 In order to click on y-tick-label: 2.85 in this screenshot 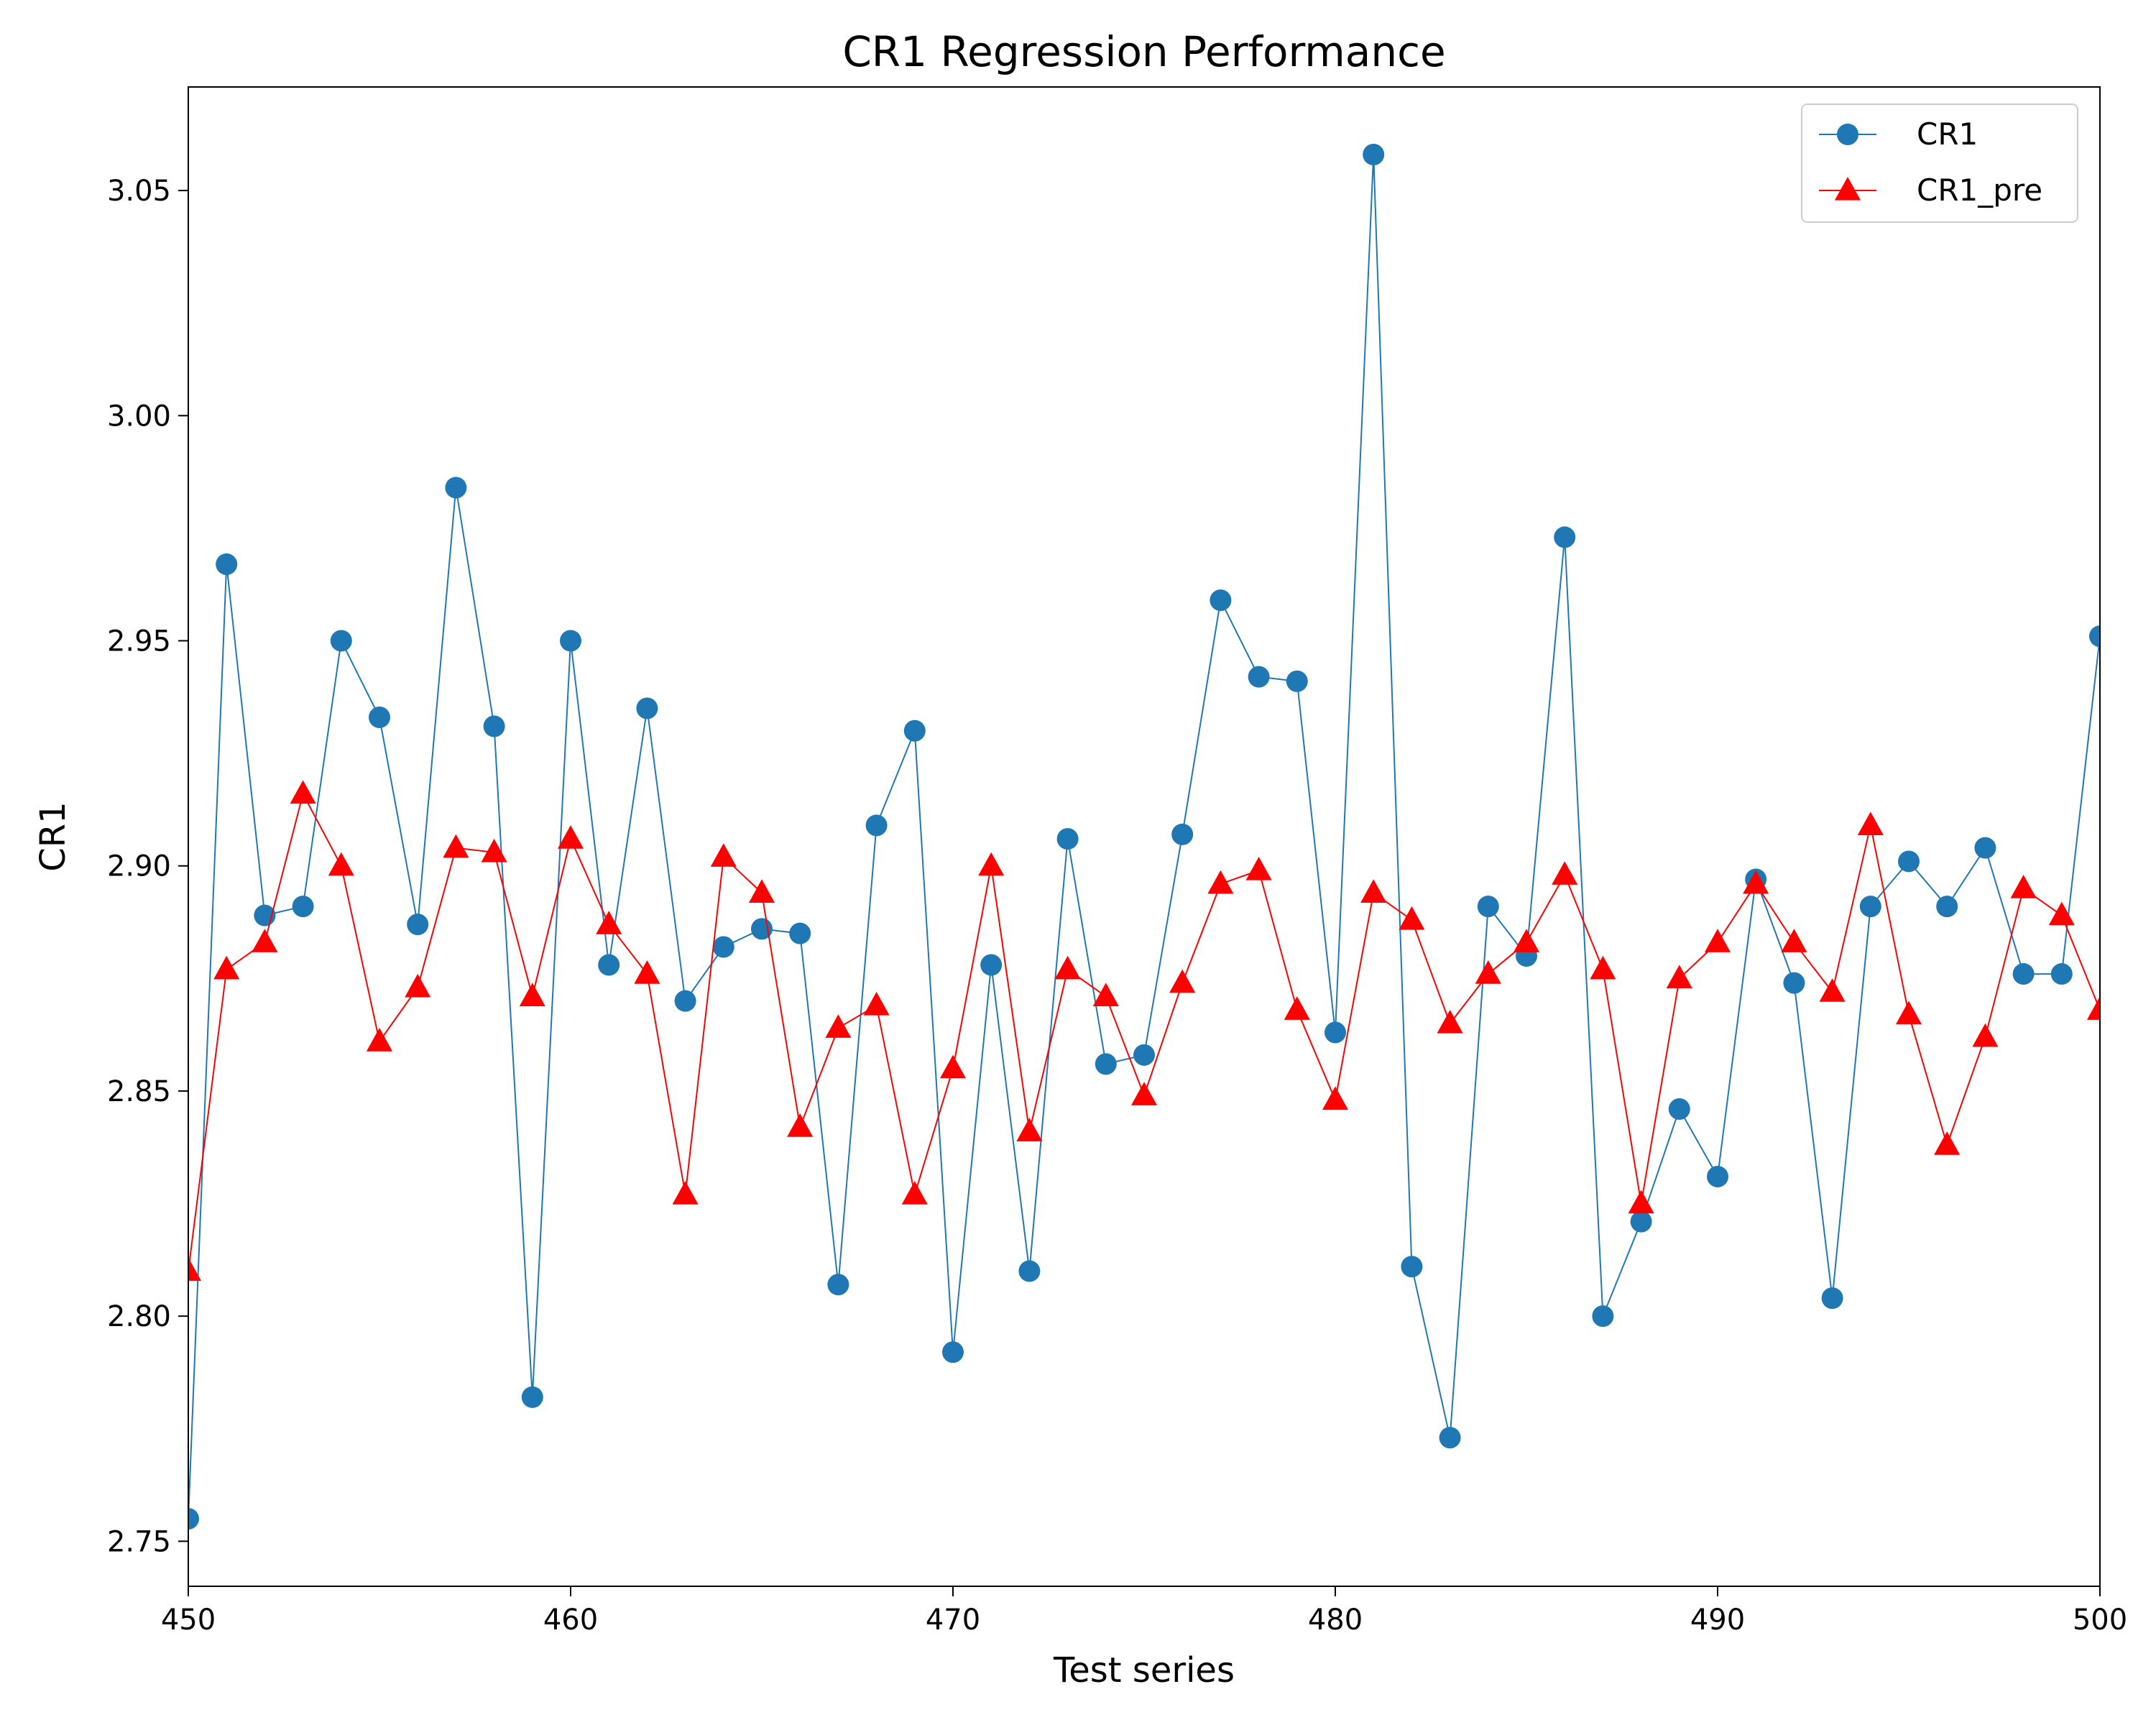, I will do `click(139, 1091)`.